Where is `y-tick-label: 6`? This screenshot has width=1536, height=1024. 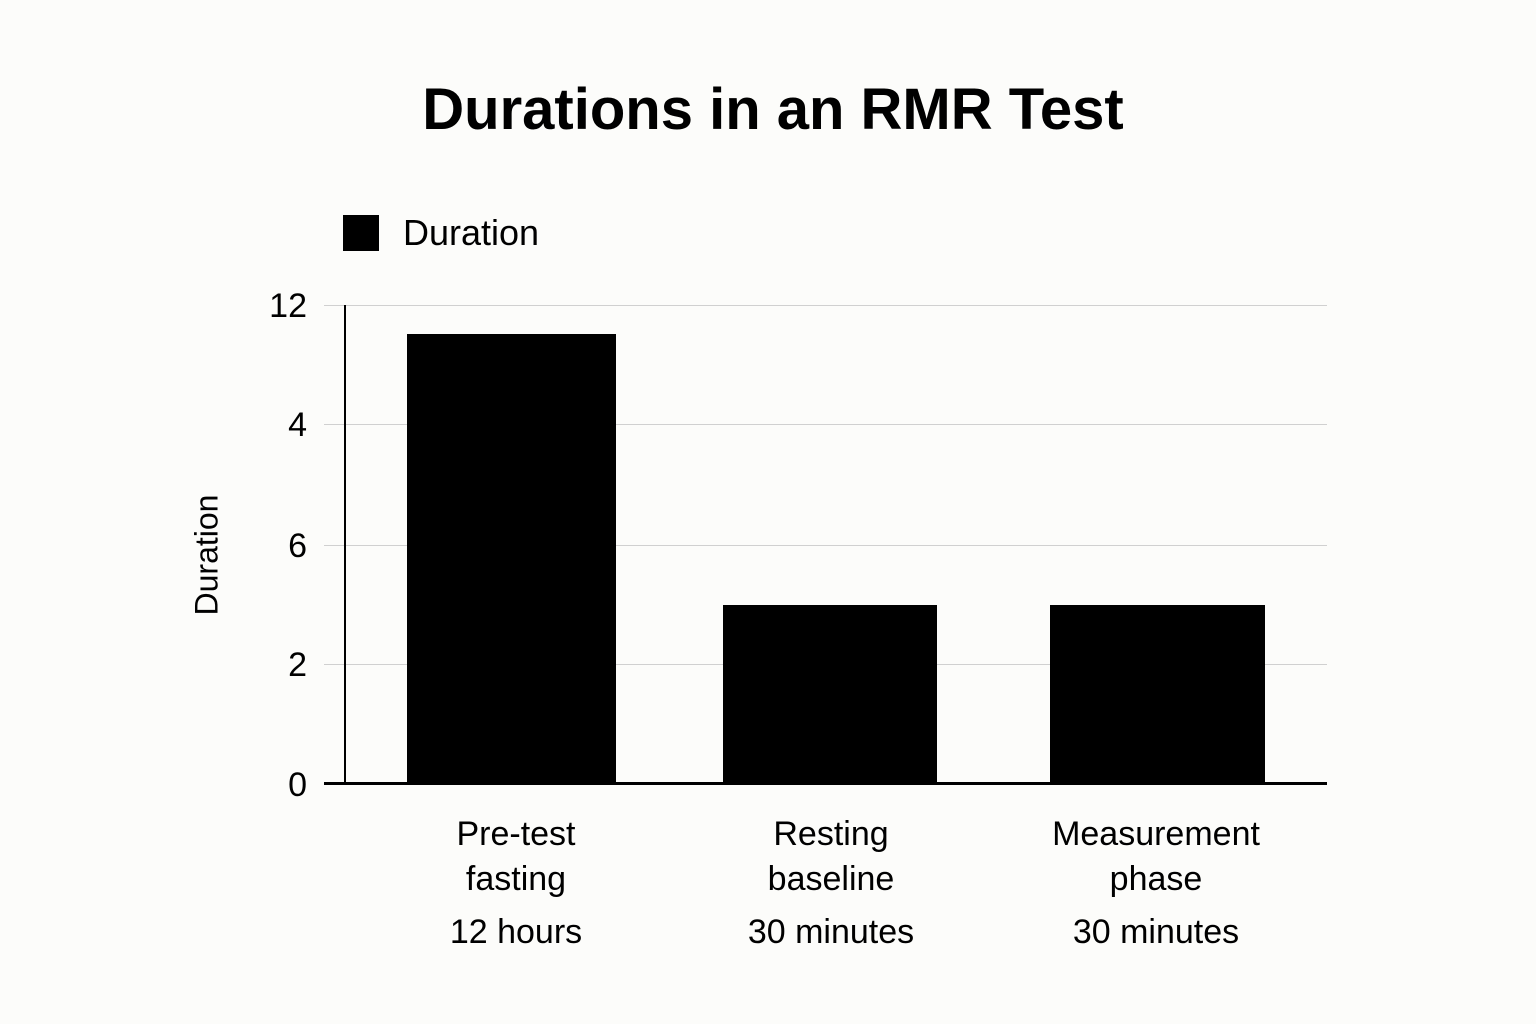 y-tick-label: 6 is located at coordinates (297, 546).